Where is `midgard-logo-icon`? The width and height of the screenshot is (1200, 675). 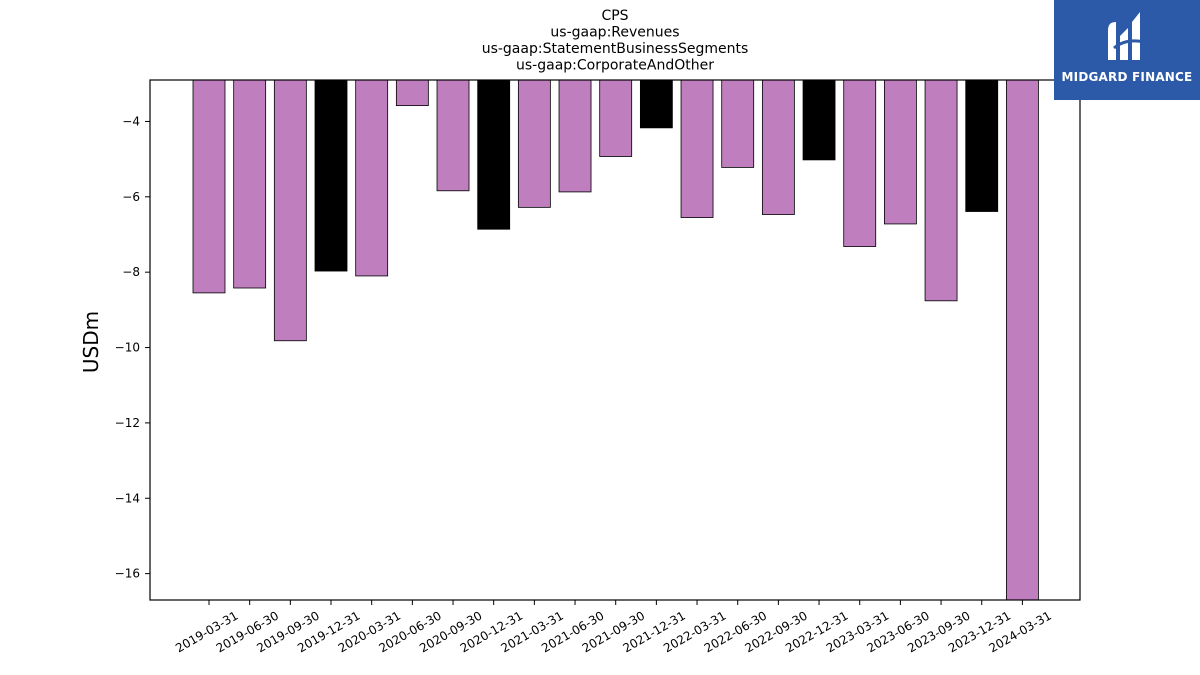 midgard-logo-icon is located at coordinates (1126, 36).